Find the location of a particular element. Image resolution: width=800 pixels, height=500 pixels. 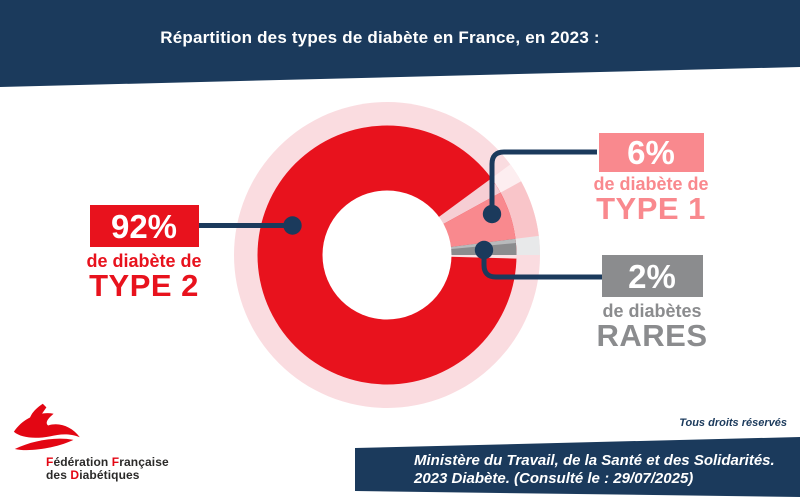

callout-type2: 92% de diabète de TYPE 2 is located at coordinates (144, 253).